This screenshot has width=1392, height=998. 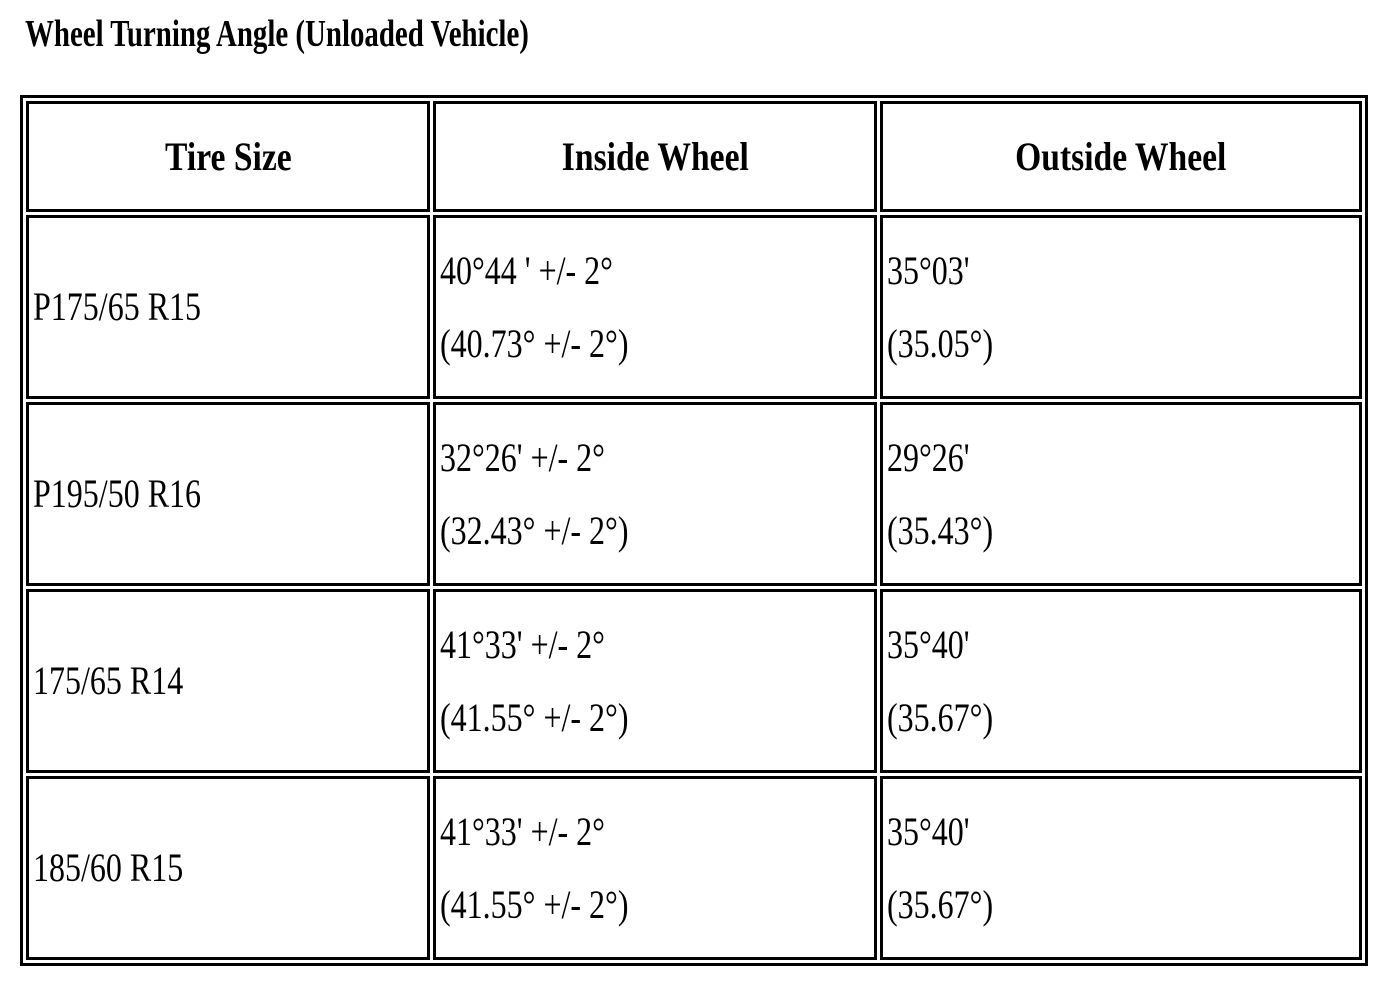 I want to click on tire-size-cell: P175/65 R15, so click(x=228, y=307).